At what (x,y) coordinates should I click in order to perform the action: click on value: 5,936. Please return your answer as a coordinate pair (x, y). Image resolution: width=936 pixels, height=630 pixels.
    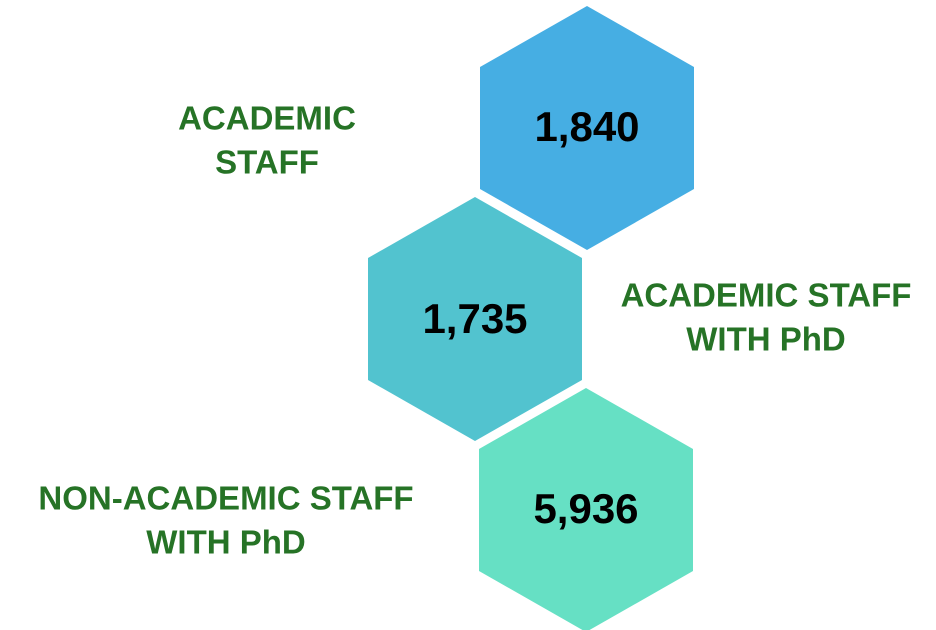
    Looking at the image, I should click on (585, 508).